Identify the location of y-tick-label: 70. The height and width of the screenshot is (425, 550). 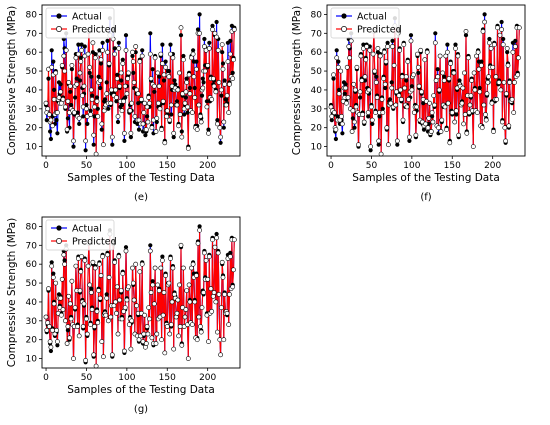
(32, 246).